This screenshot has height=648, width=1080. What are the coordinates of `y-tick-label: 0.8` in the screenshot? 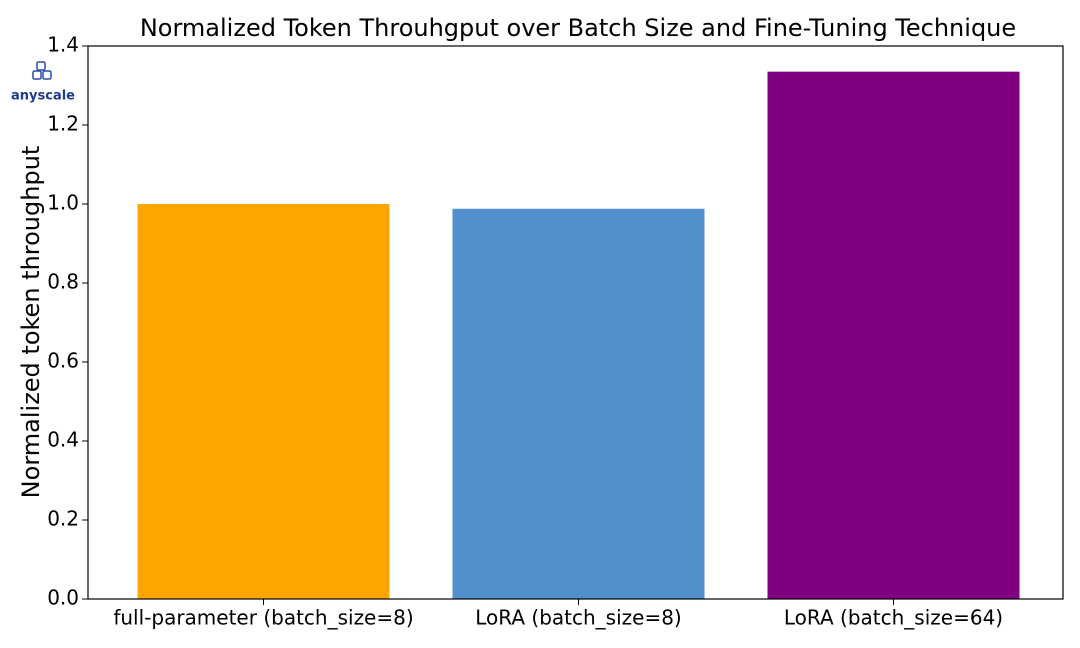 It's located at (63, 282).